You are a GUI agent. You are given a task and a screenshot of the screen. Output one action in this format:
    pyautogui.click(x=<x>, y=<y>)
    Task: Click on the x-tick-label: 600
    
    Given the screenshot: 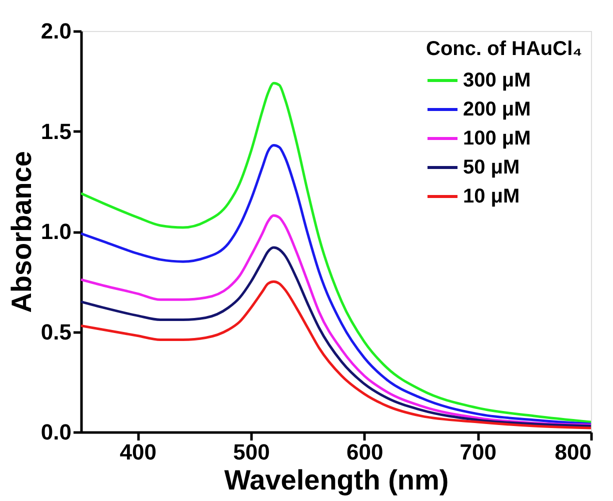 What is the action you would take?
    pyautogui.click(x=365, y=452)
    